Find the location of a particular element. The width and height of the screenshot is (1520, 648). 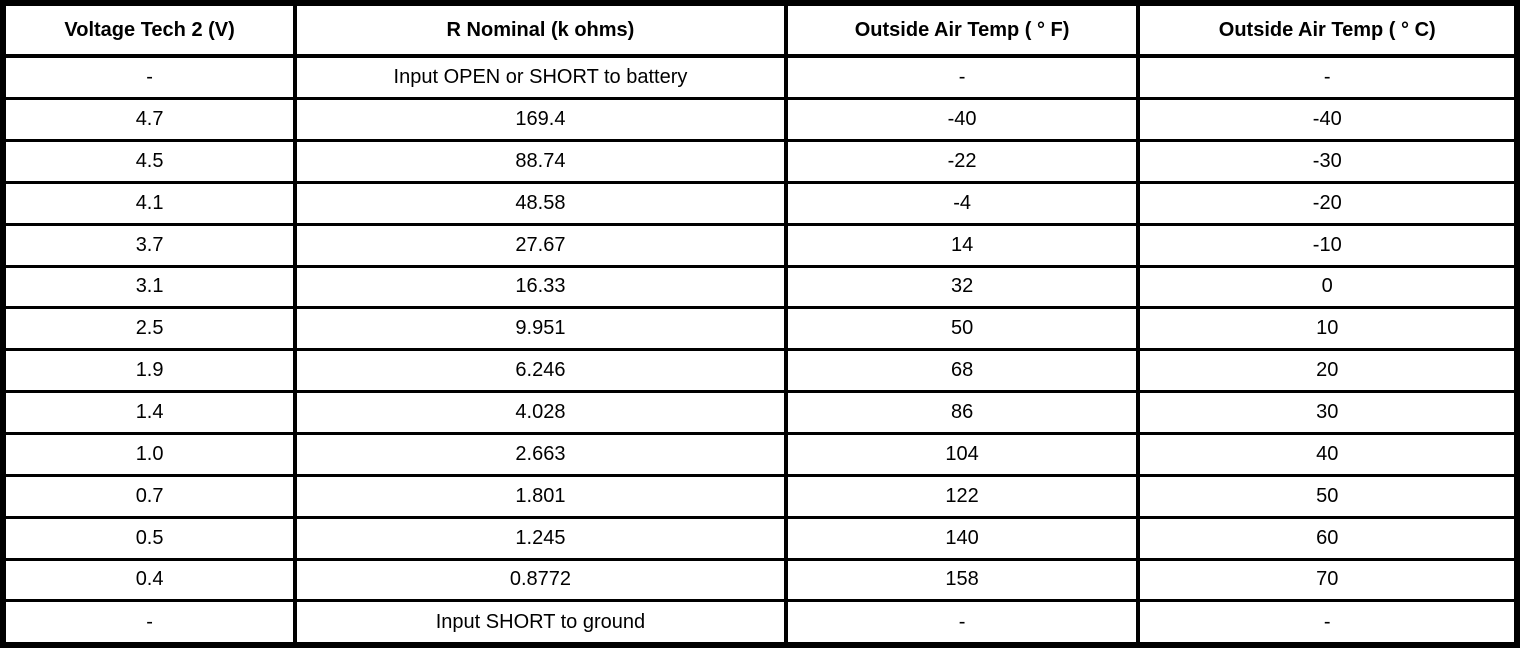

table-row: 1.4 4.028 86 30 is located at coordinates (759, 412).